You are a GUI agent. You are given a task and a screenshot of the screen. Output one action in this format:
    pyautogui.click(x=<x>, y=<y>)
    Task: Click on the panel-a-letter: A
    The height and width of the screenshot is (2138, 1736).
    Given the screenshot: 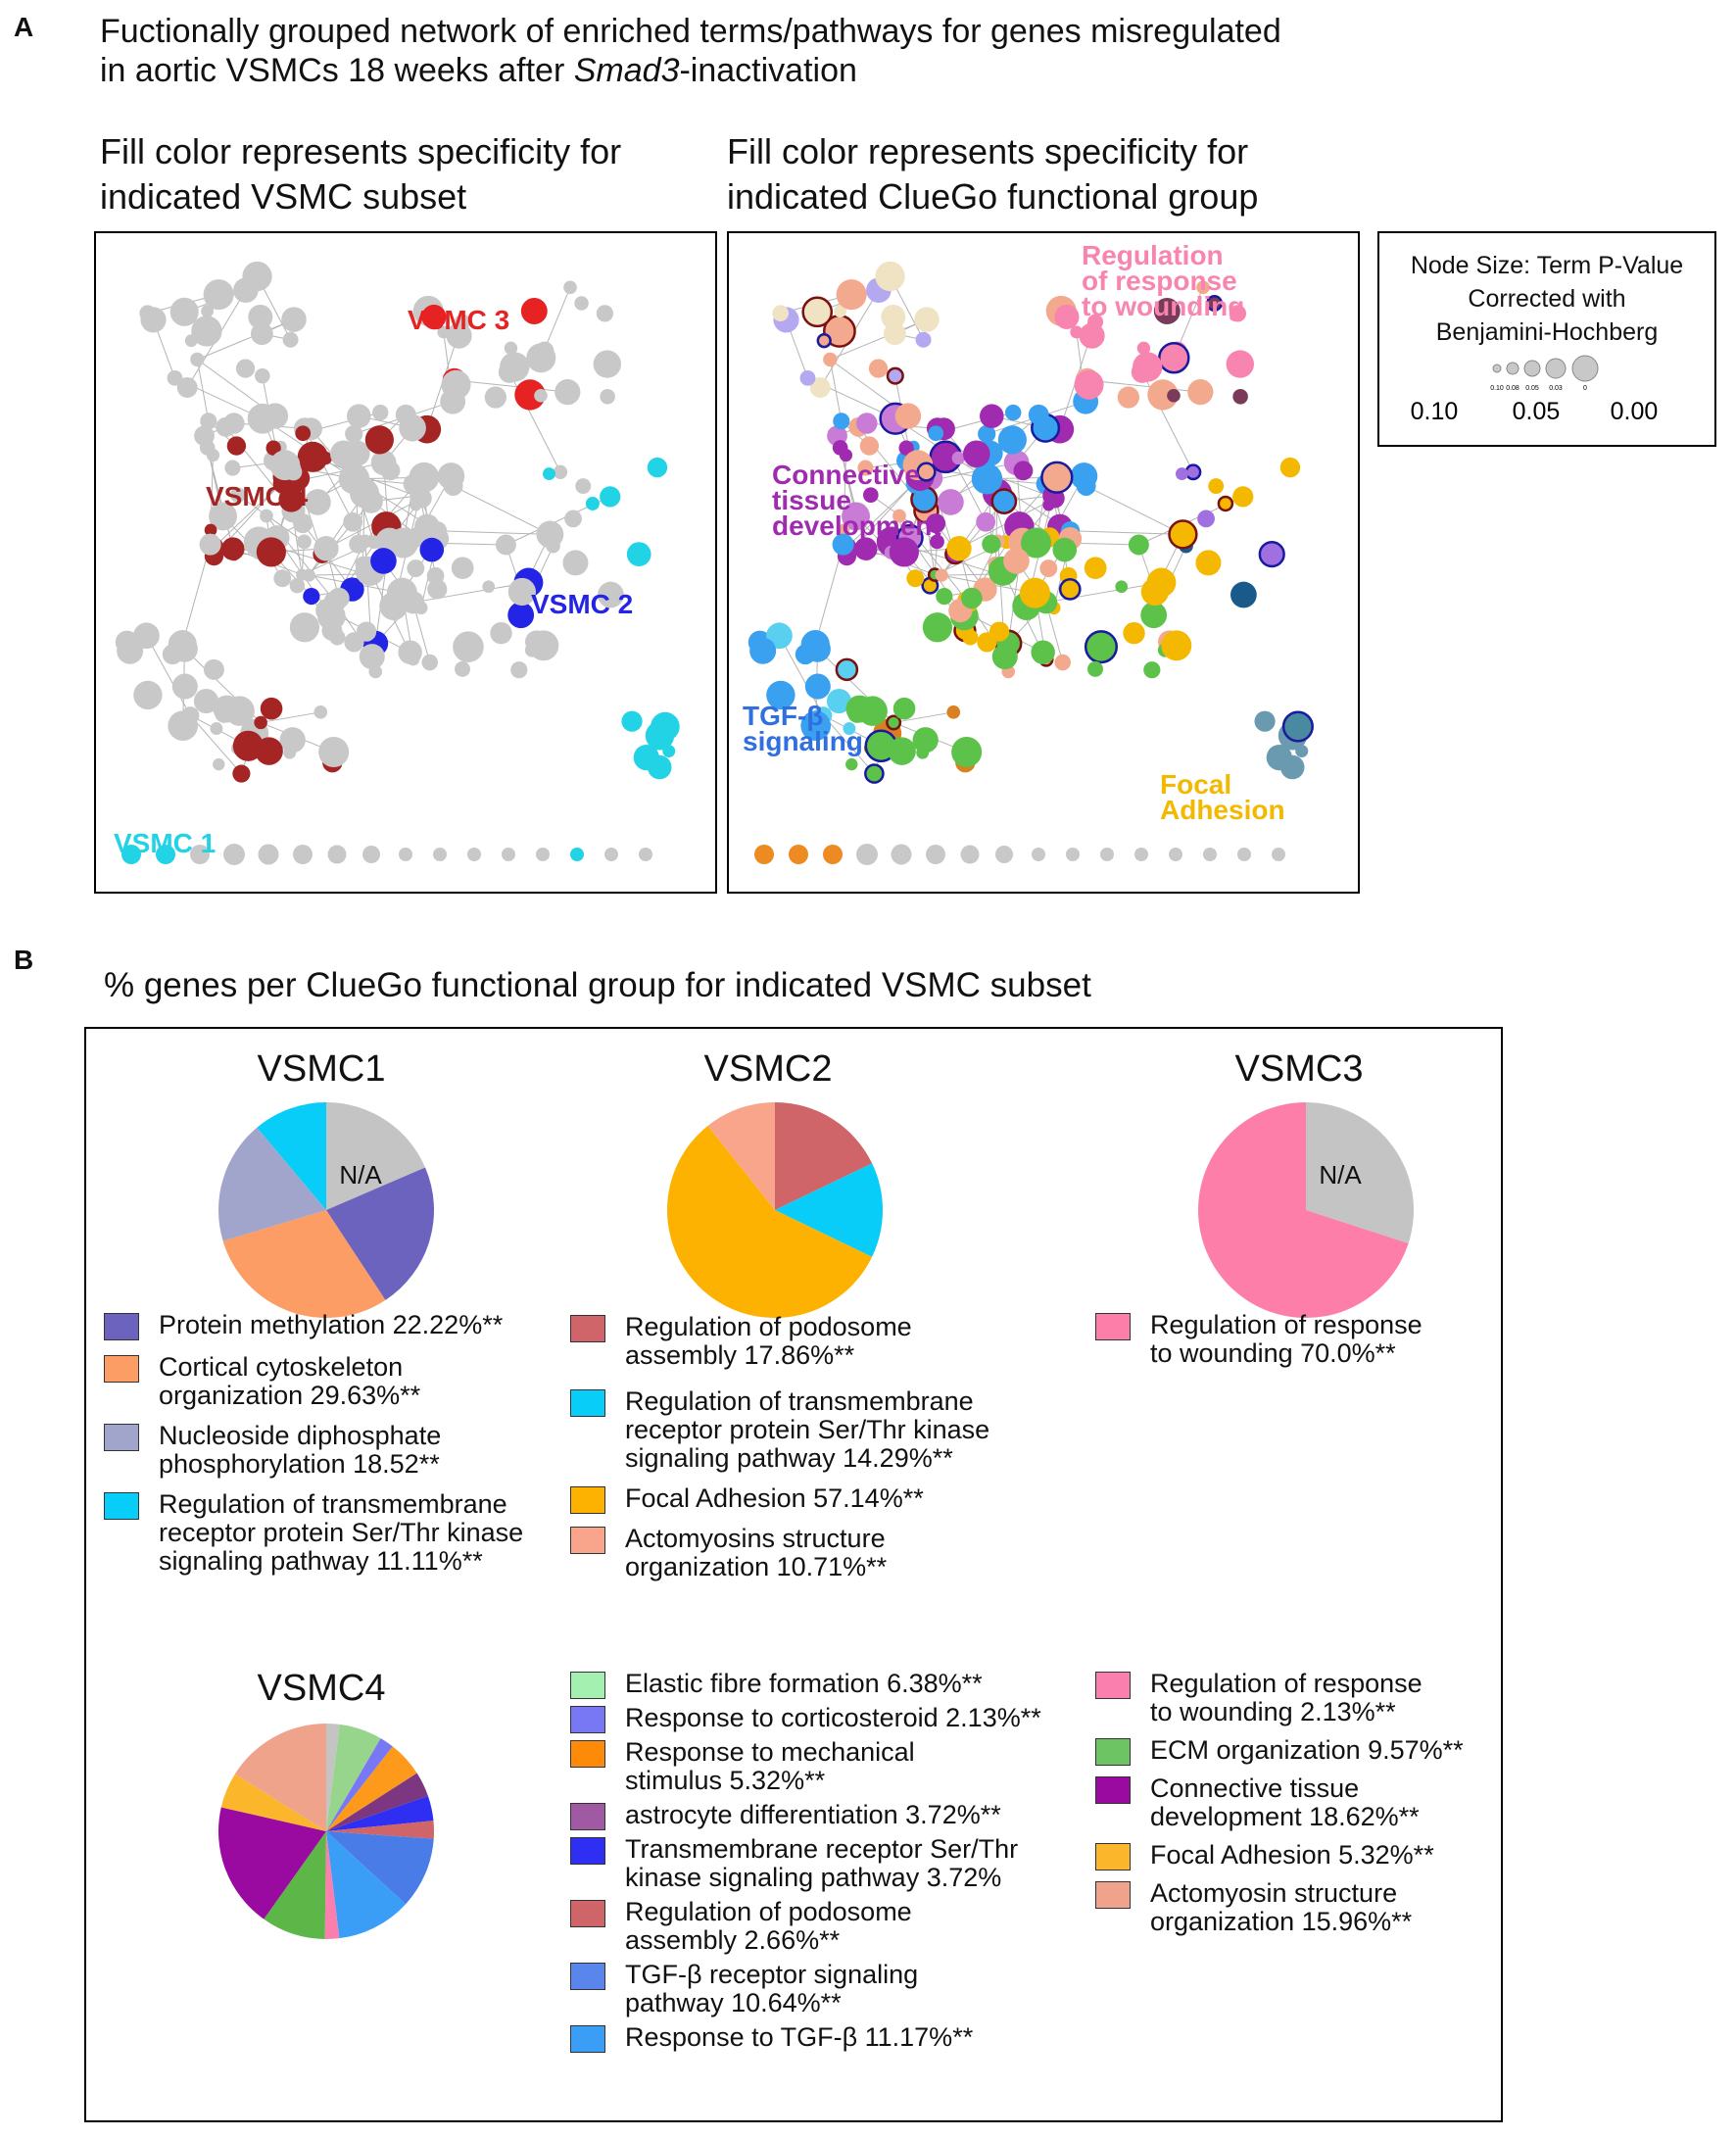 What is the action you would take?
    pyautogui.click(x=24, y=27)
    